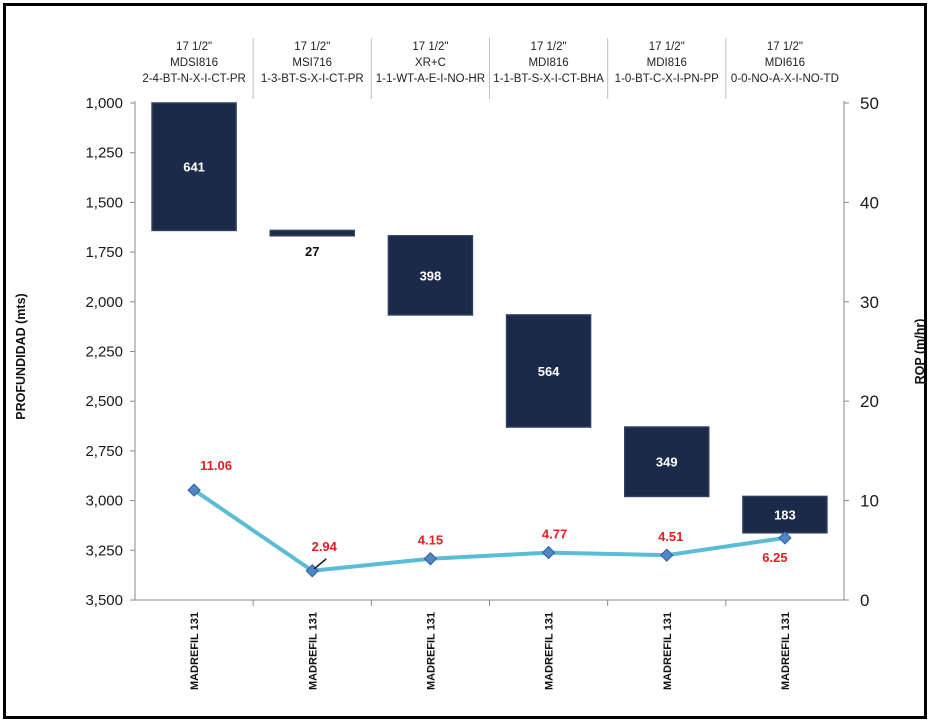 This screenshot has height=726, width=936. I want to click on depth-bar-label: 183, so click(785, 515).